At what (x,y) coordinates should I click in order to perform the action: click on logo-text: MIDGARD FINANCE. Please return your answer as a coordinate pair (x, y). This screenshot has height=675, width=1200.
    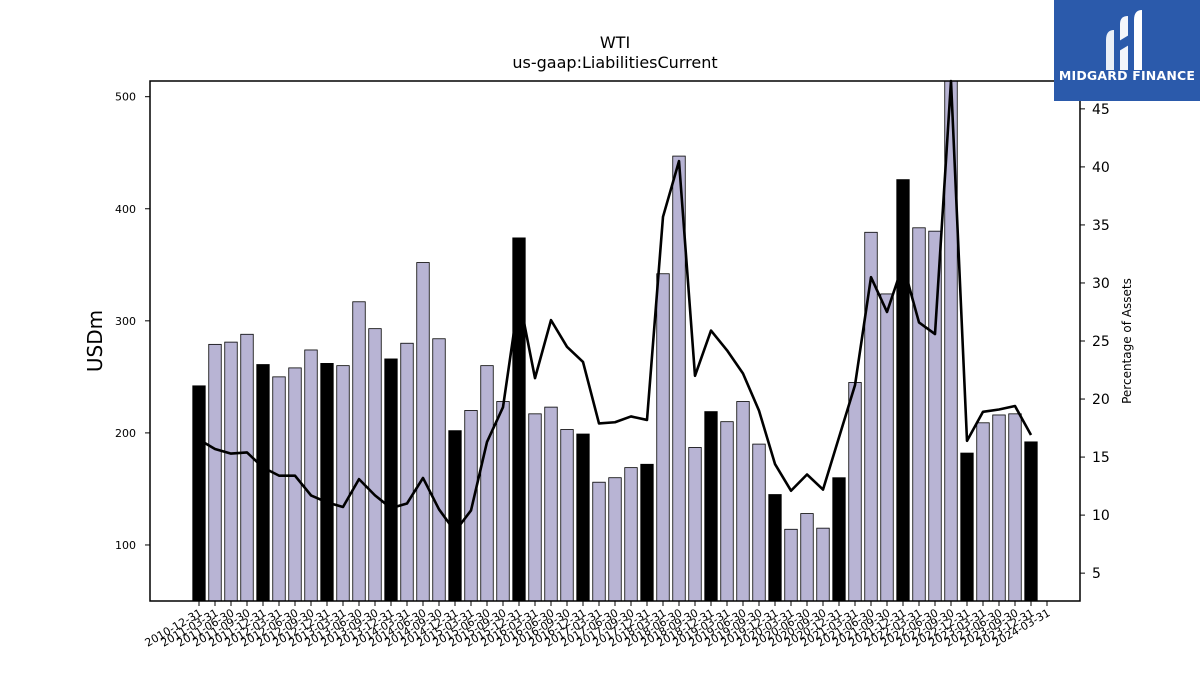
    Looking at the image, I should click on (1127, 75).